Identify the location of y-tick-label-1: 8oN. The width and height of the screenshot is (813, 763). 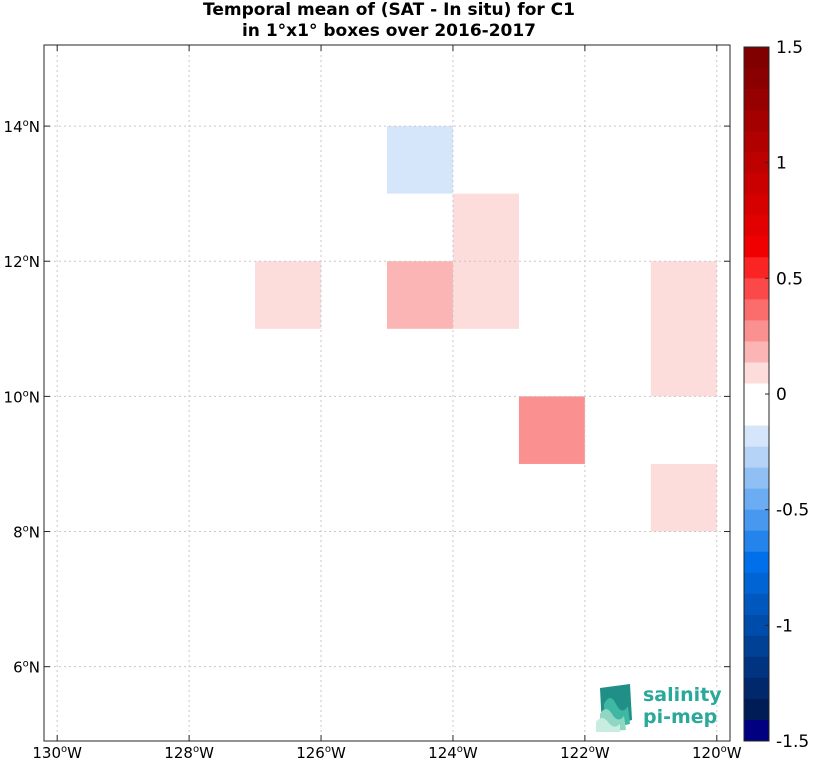
(26, 533).